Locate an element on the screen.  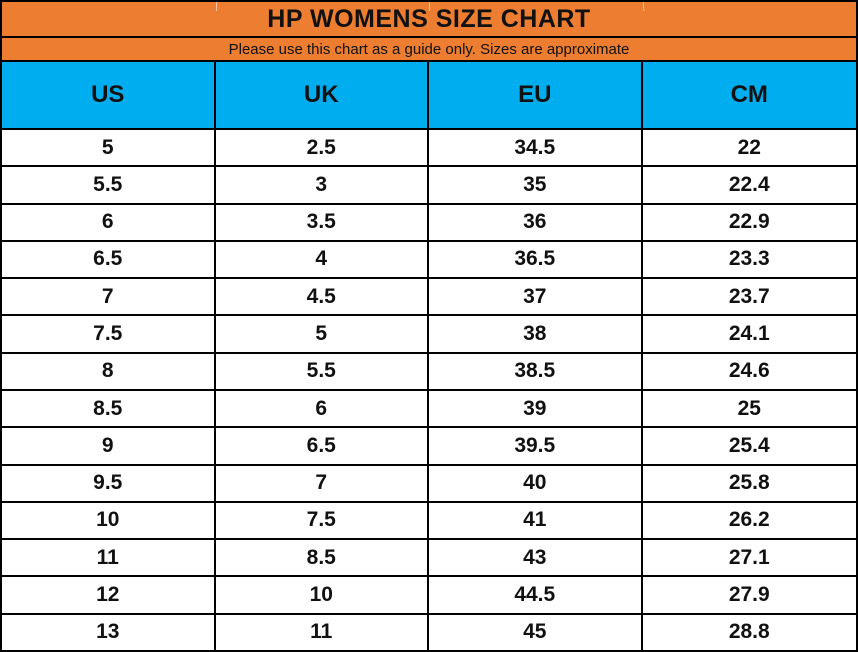
table-row: 9 6.5 39.5 25.4 is located at coordinates (429, 447).